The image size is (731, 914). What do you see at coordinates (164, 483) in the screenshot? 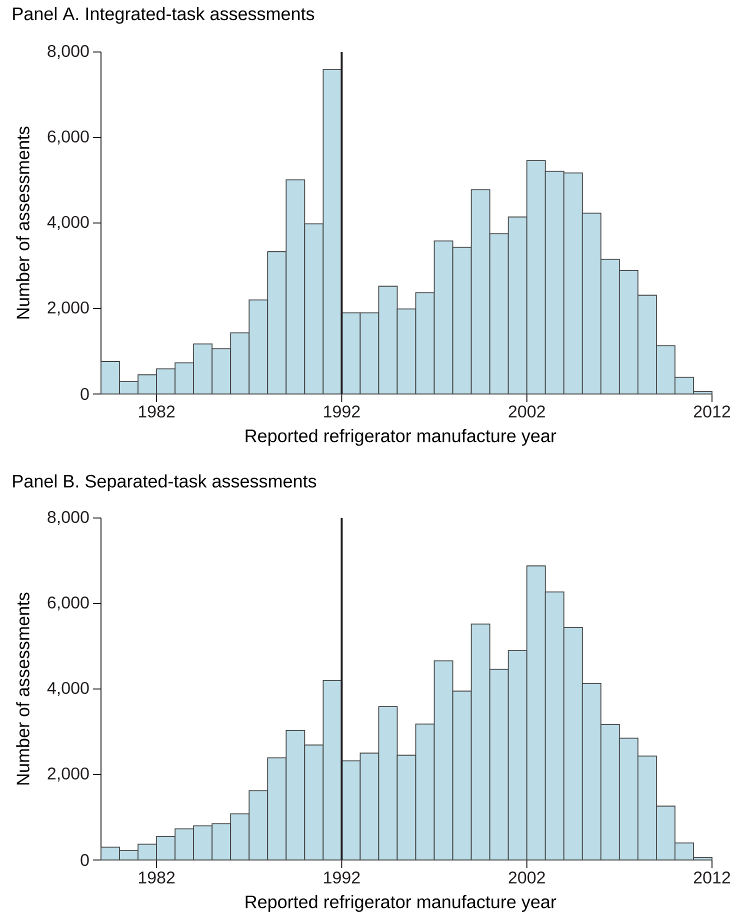
I see `chart-title: Panel B. Separated-task assessments` at bounding box center [164, 483].